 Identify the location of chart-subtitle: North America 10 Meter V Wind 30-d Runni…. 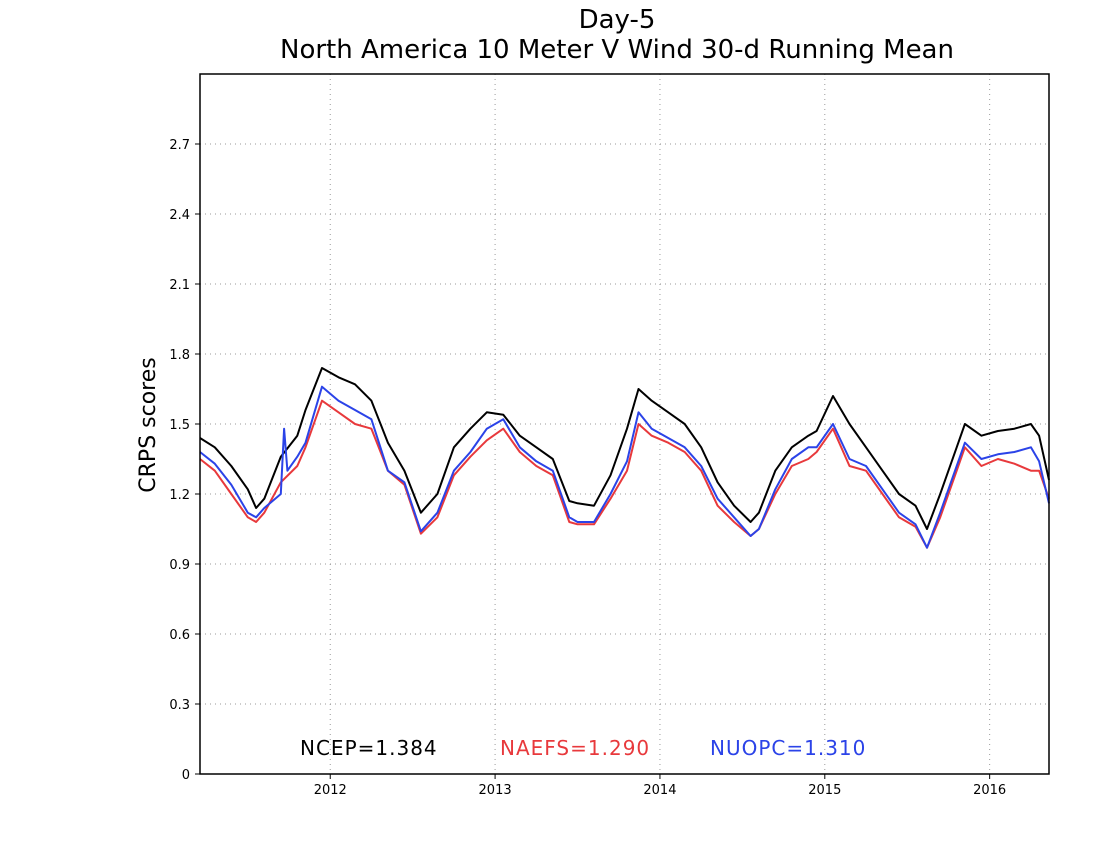
(617, 50).